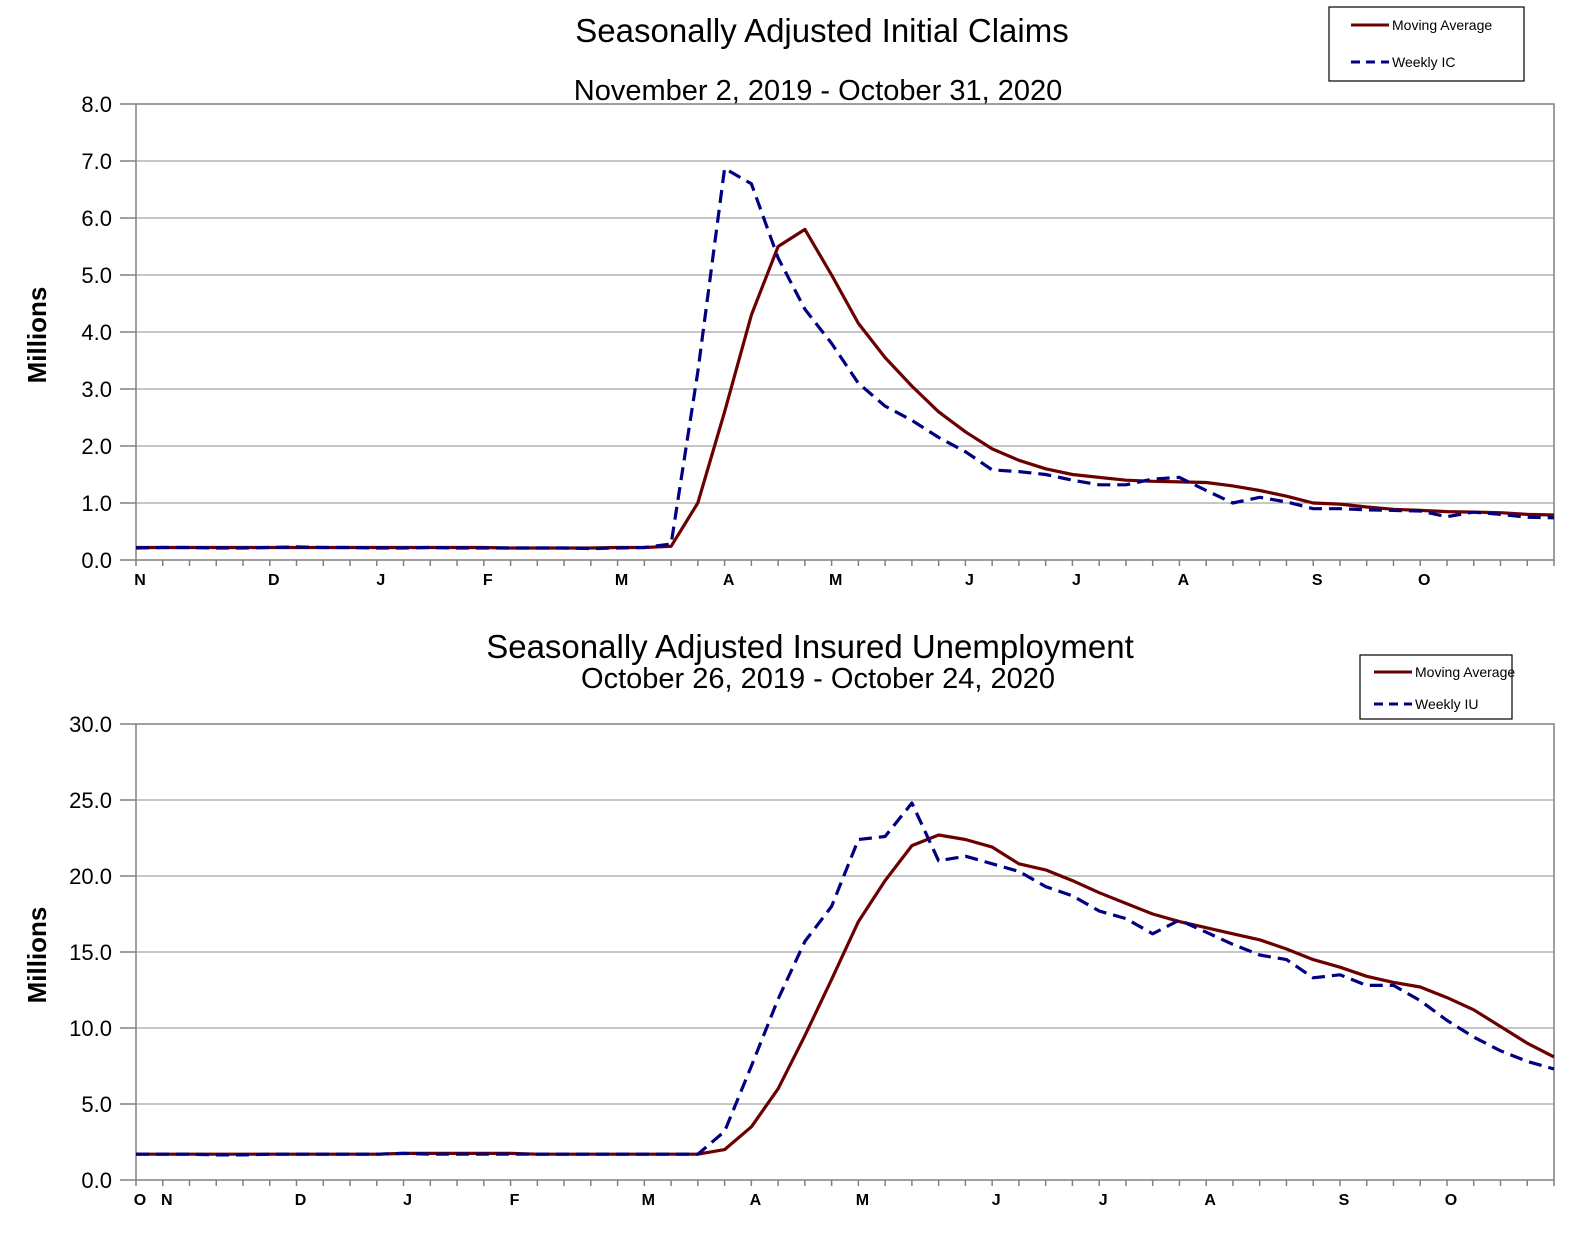 The image size is (1578, 1236). I want to click on y-tick-label: 2.0, so click(96, 446).